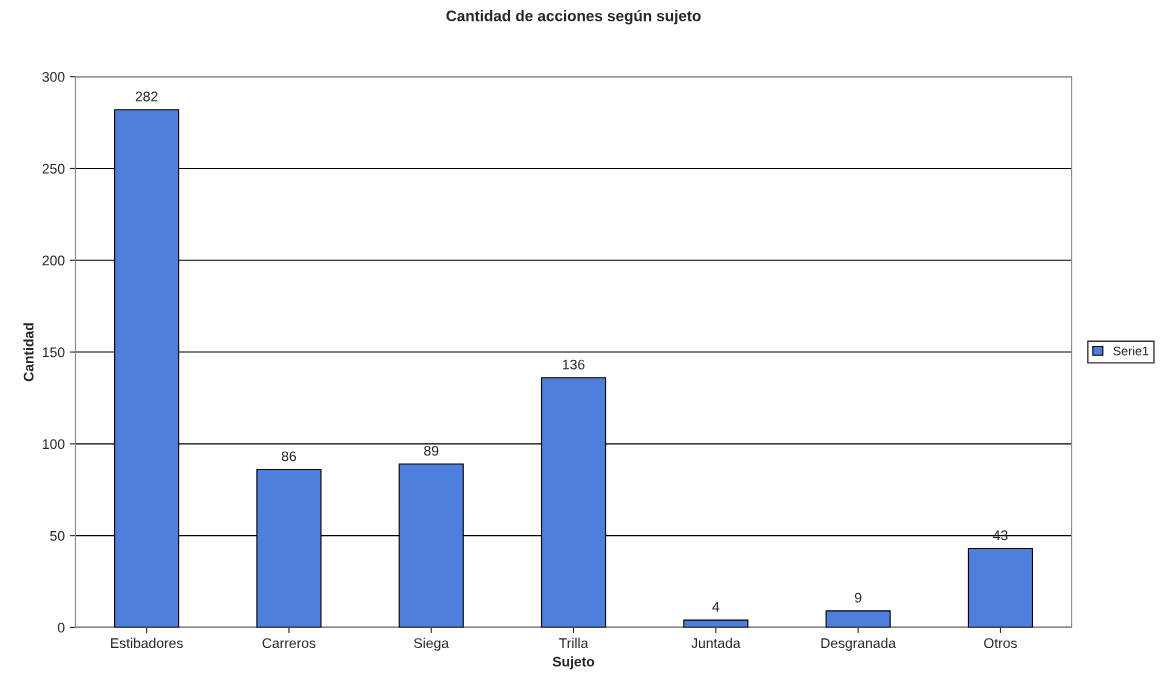 The width and height of the screenshot is (1161, 691). Describe the element at coordinates (1000, 643) in the screenshot. I see `x-tick-label: Otros` at that location.